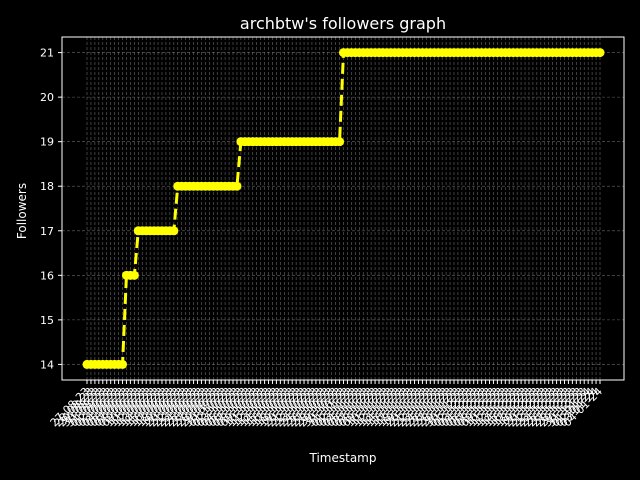  What do you see at coordinates (47, 97) in the screenshot?
I see `y-tick-label: 20` at bounding box center [47, 97].